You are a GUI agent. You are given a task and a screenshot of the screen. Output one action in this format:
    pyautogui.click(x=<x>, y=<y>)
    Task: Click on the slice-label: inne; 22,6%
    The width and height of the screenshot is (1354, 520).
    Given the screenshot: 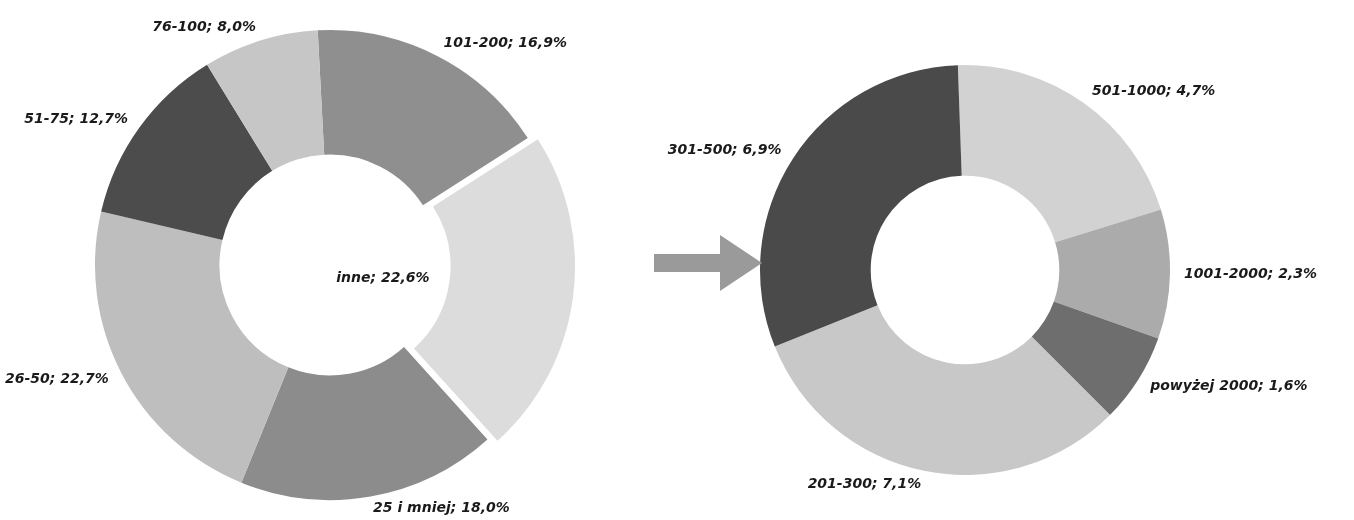 What is the action you would take?
    pyautogui.click(x=383, y=276)
    